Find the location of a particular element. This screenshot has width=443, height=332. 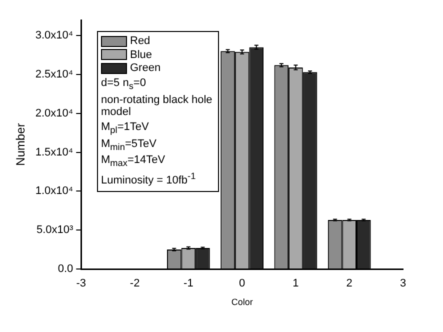

annotation: M$_{min}$=5TeV is located at coordinates (129, 145).